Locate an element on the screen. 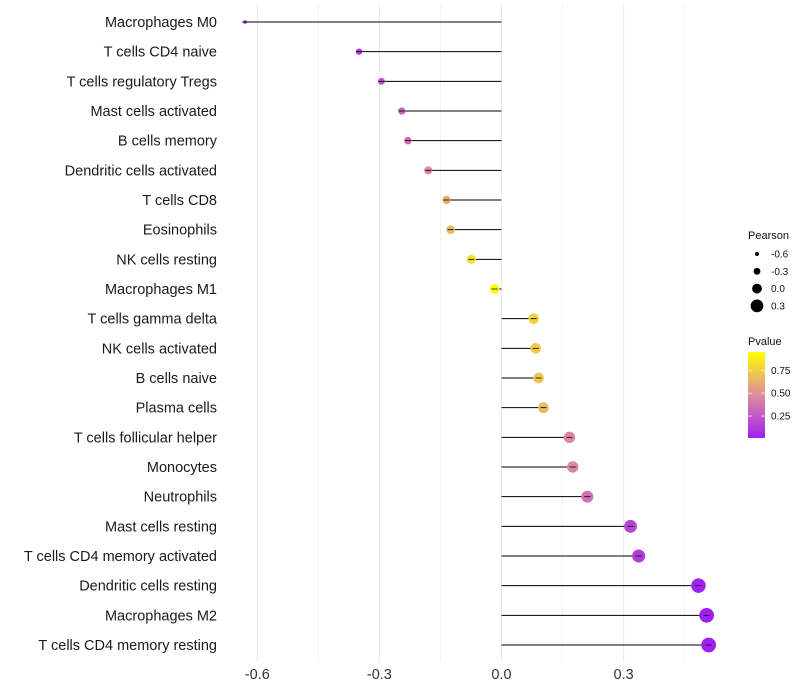 The height and width of the screenshot is (700, 800). x-tick-label: 0.0 is located at coordinates (501, 675).